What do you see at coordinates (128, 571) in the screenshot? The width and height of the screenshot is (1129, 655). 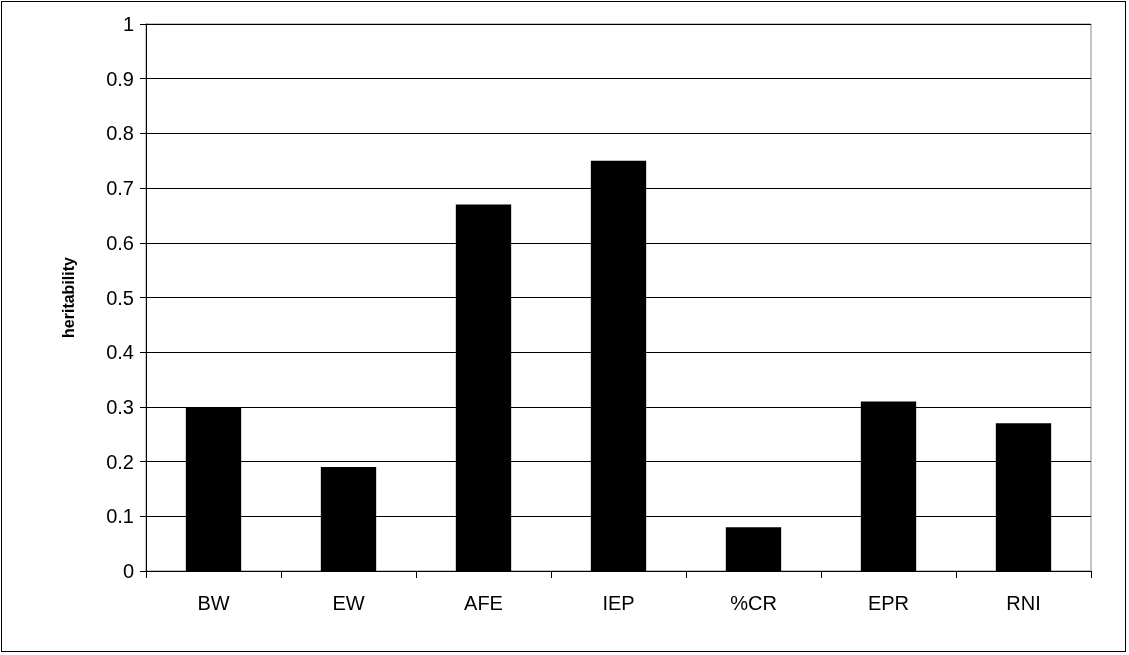 I see `y-tick-label: 0` at bounding box center [128, 571].